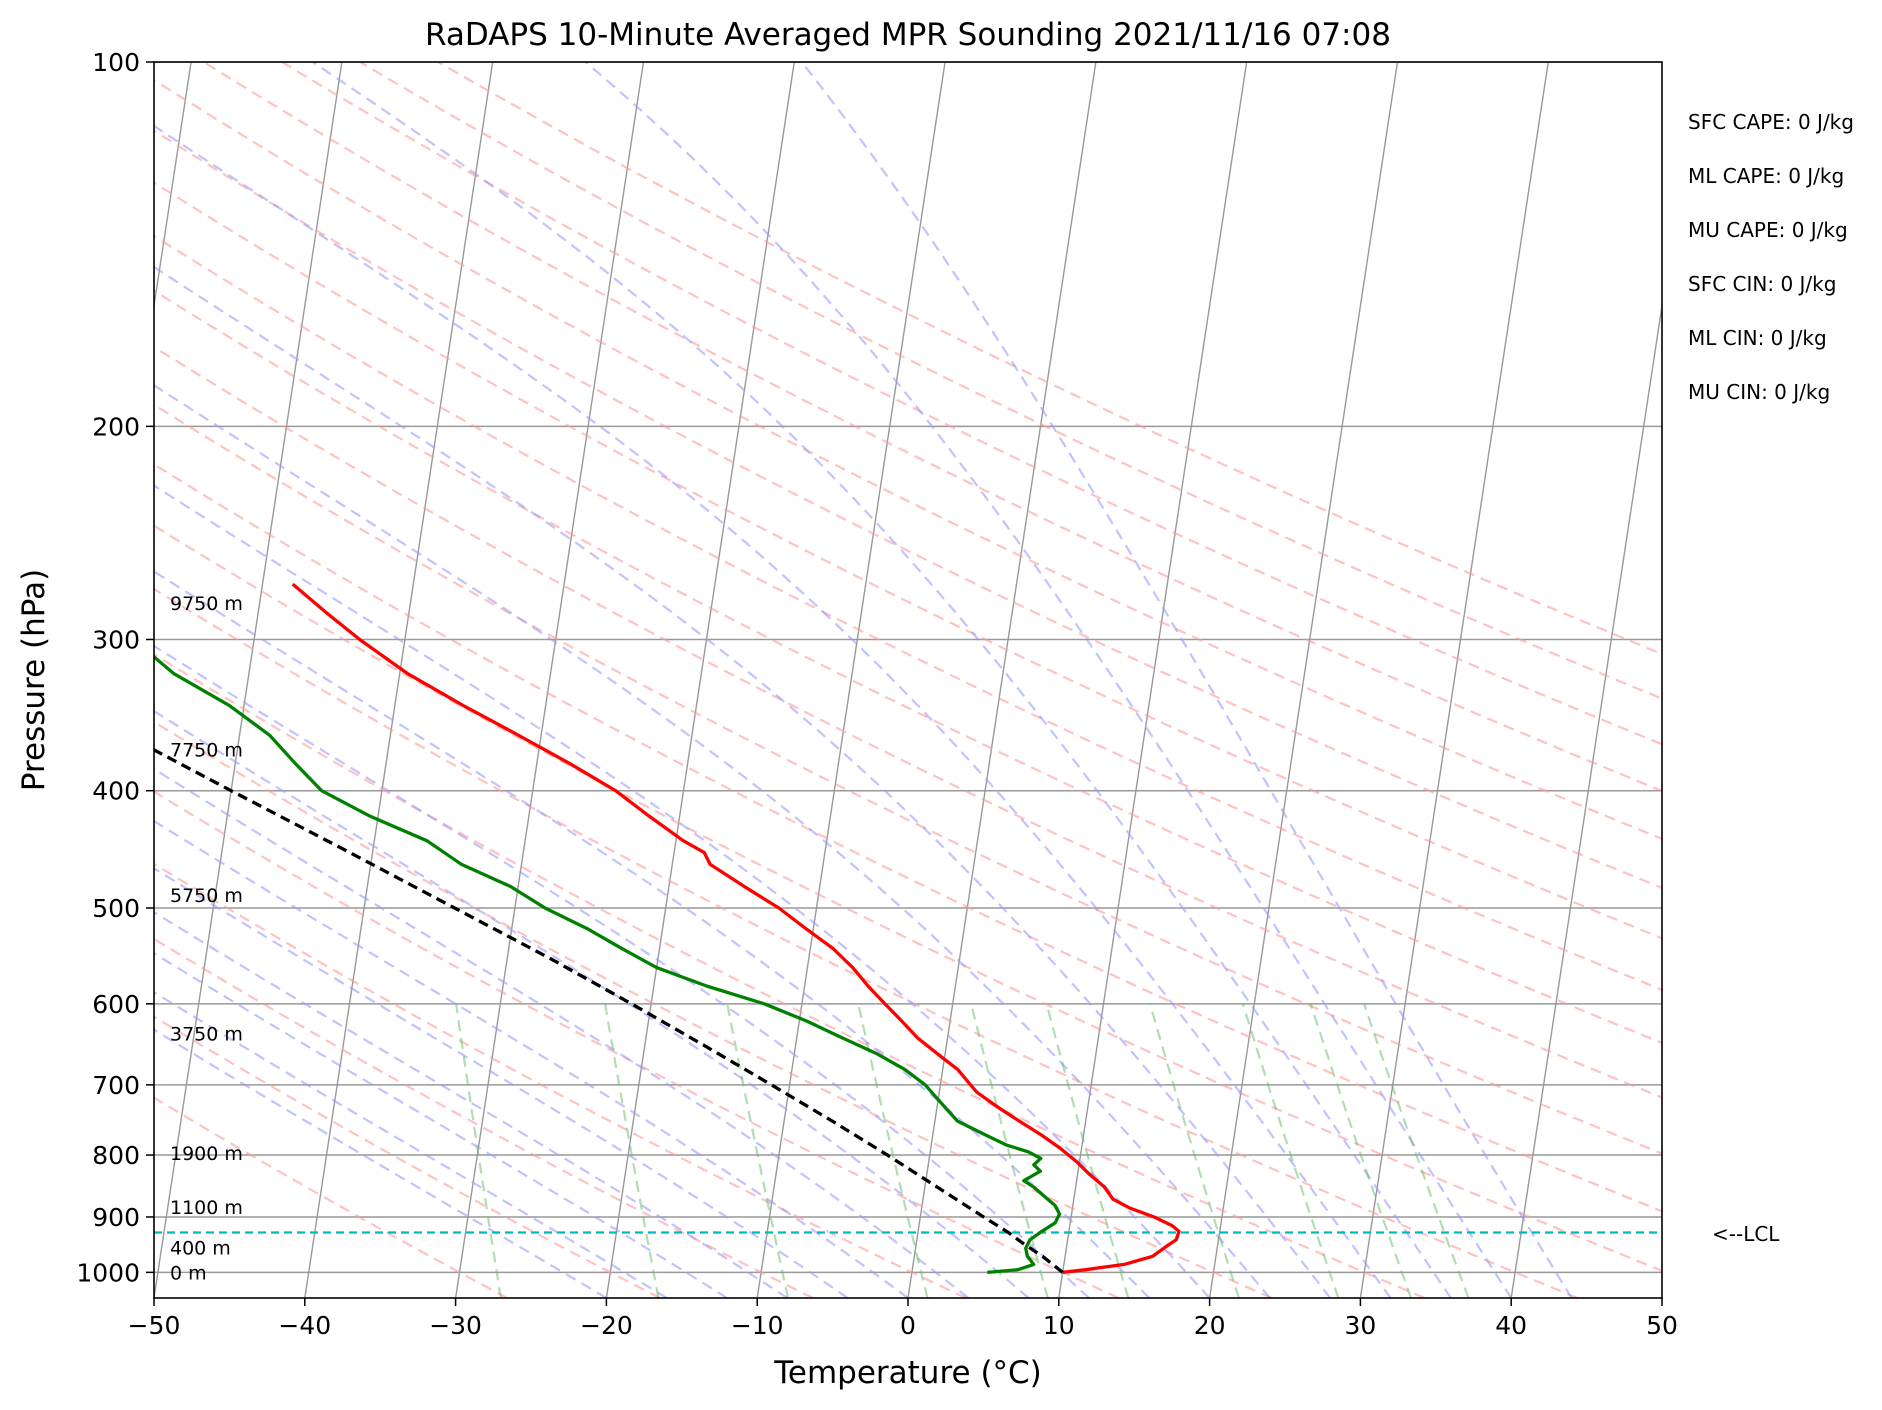 This screenshot has height=1410, width=1882. What do you see at coordinates (206, 896) in the screenshot?
I see `height-label: 5750 m` at bounding box center [206, 896].